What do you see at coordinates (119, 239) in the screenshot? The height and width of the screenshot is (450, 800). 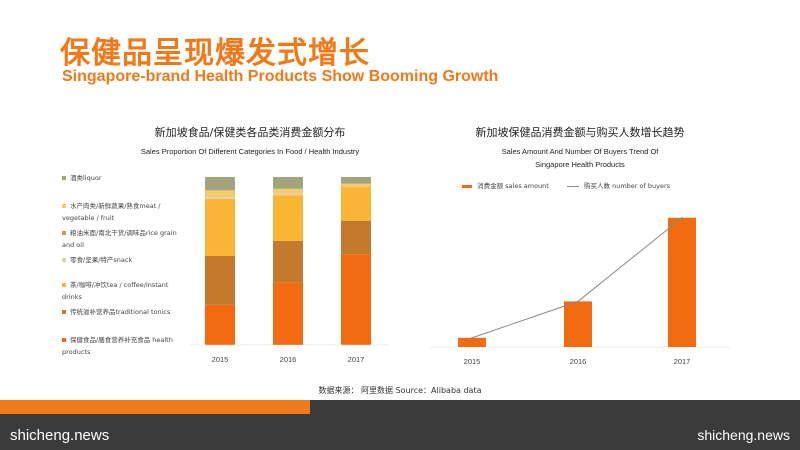 I see `legend-label: 粮油米面/南北干货/调味品rice grain and oil` at bounding box center [119, 239].